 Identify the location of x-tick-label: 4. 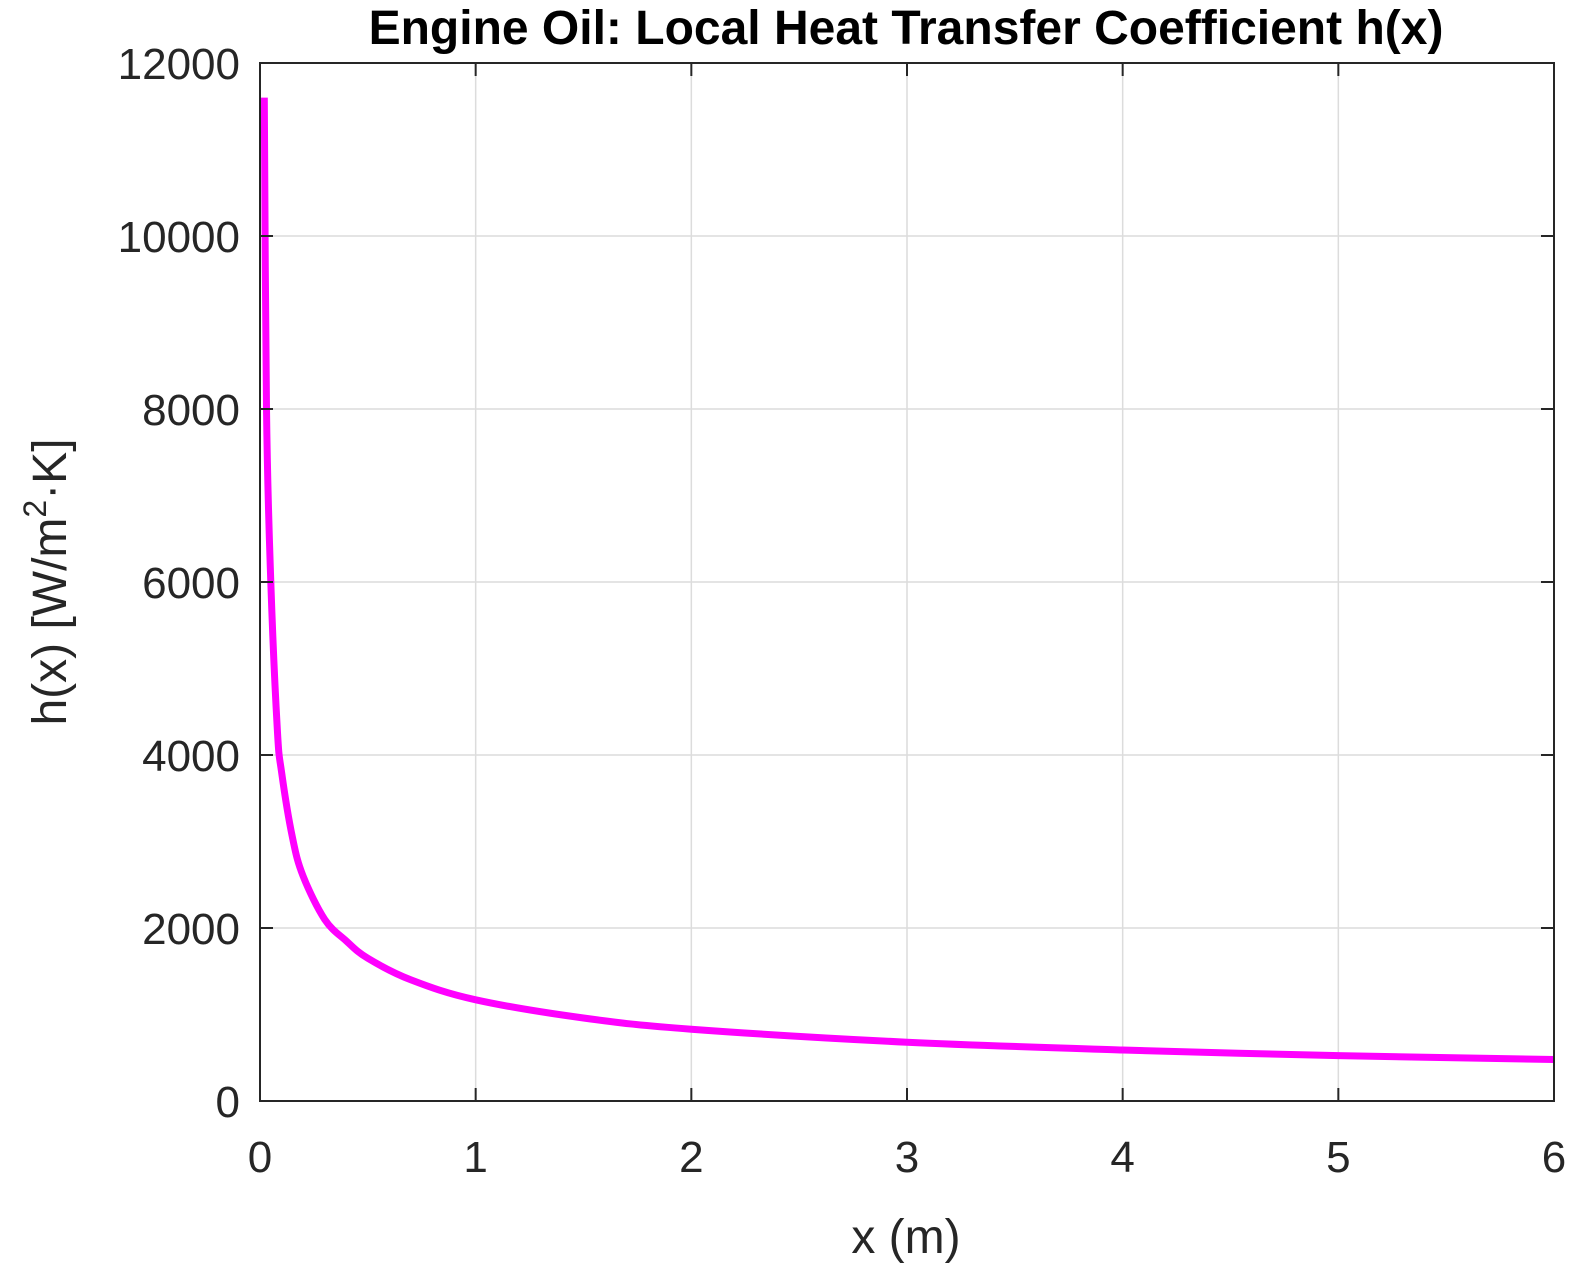
(1122, 1157).